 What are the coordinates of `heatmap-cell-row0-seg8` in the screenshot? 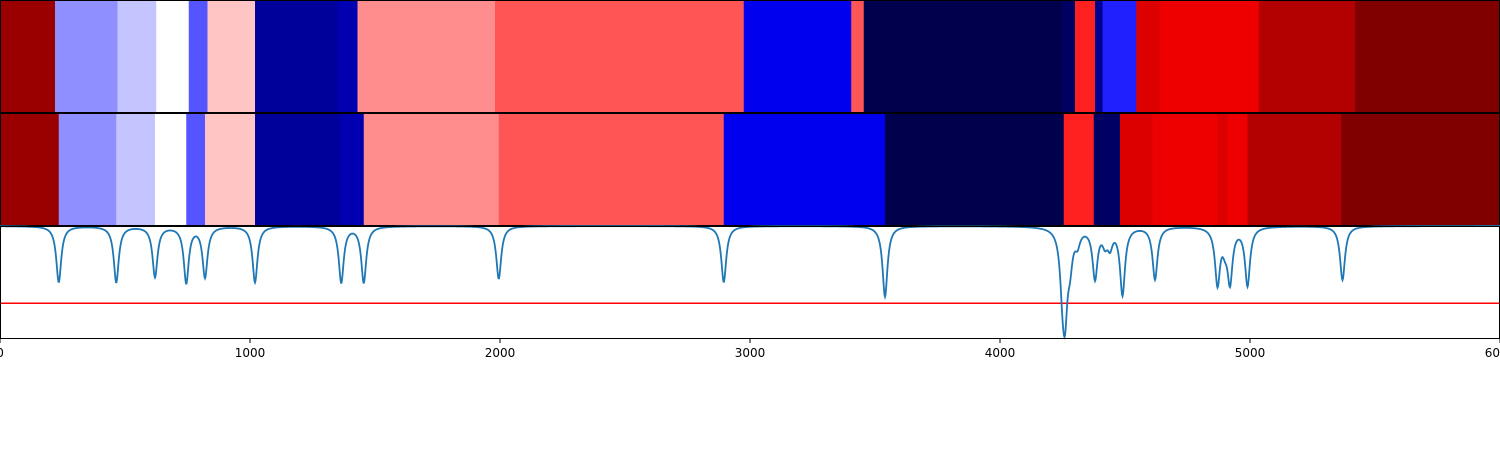 It's located at (426, 56).